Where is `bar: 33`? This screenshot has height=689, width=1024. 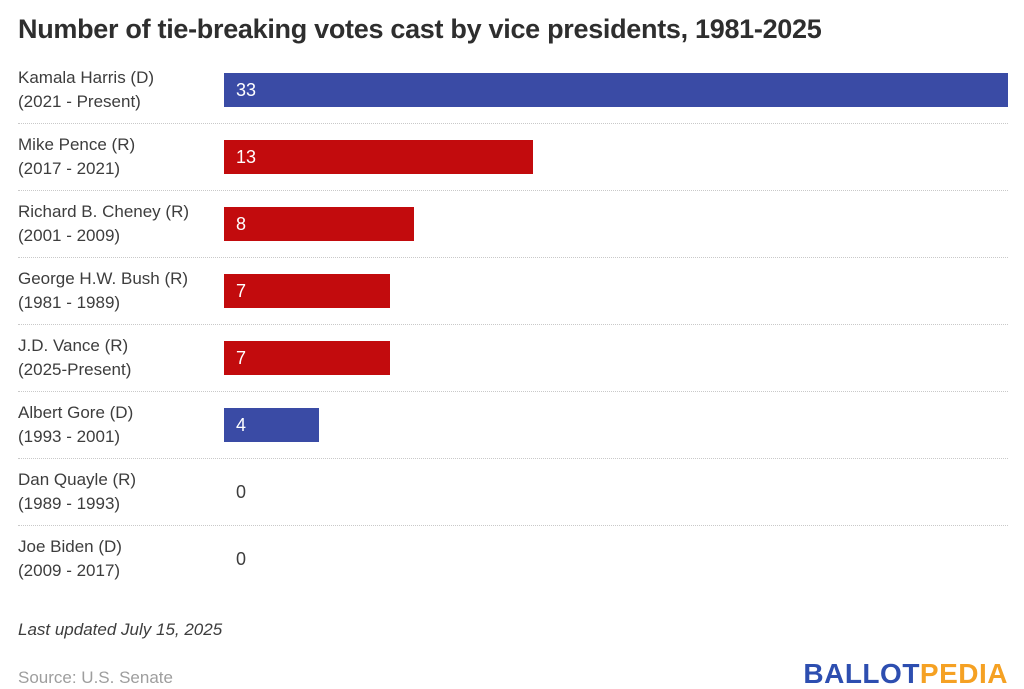
bar: 33 is located at coordinates (616, 90).